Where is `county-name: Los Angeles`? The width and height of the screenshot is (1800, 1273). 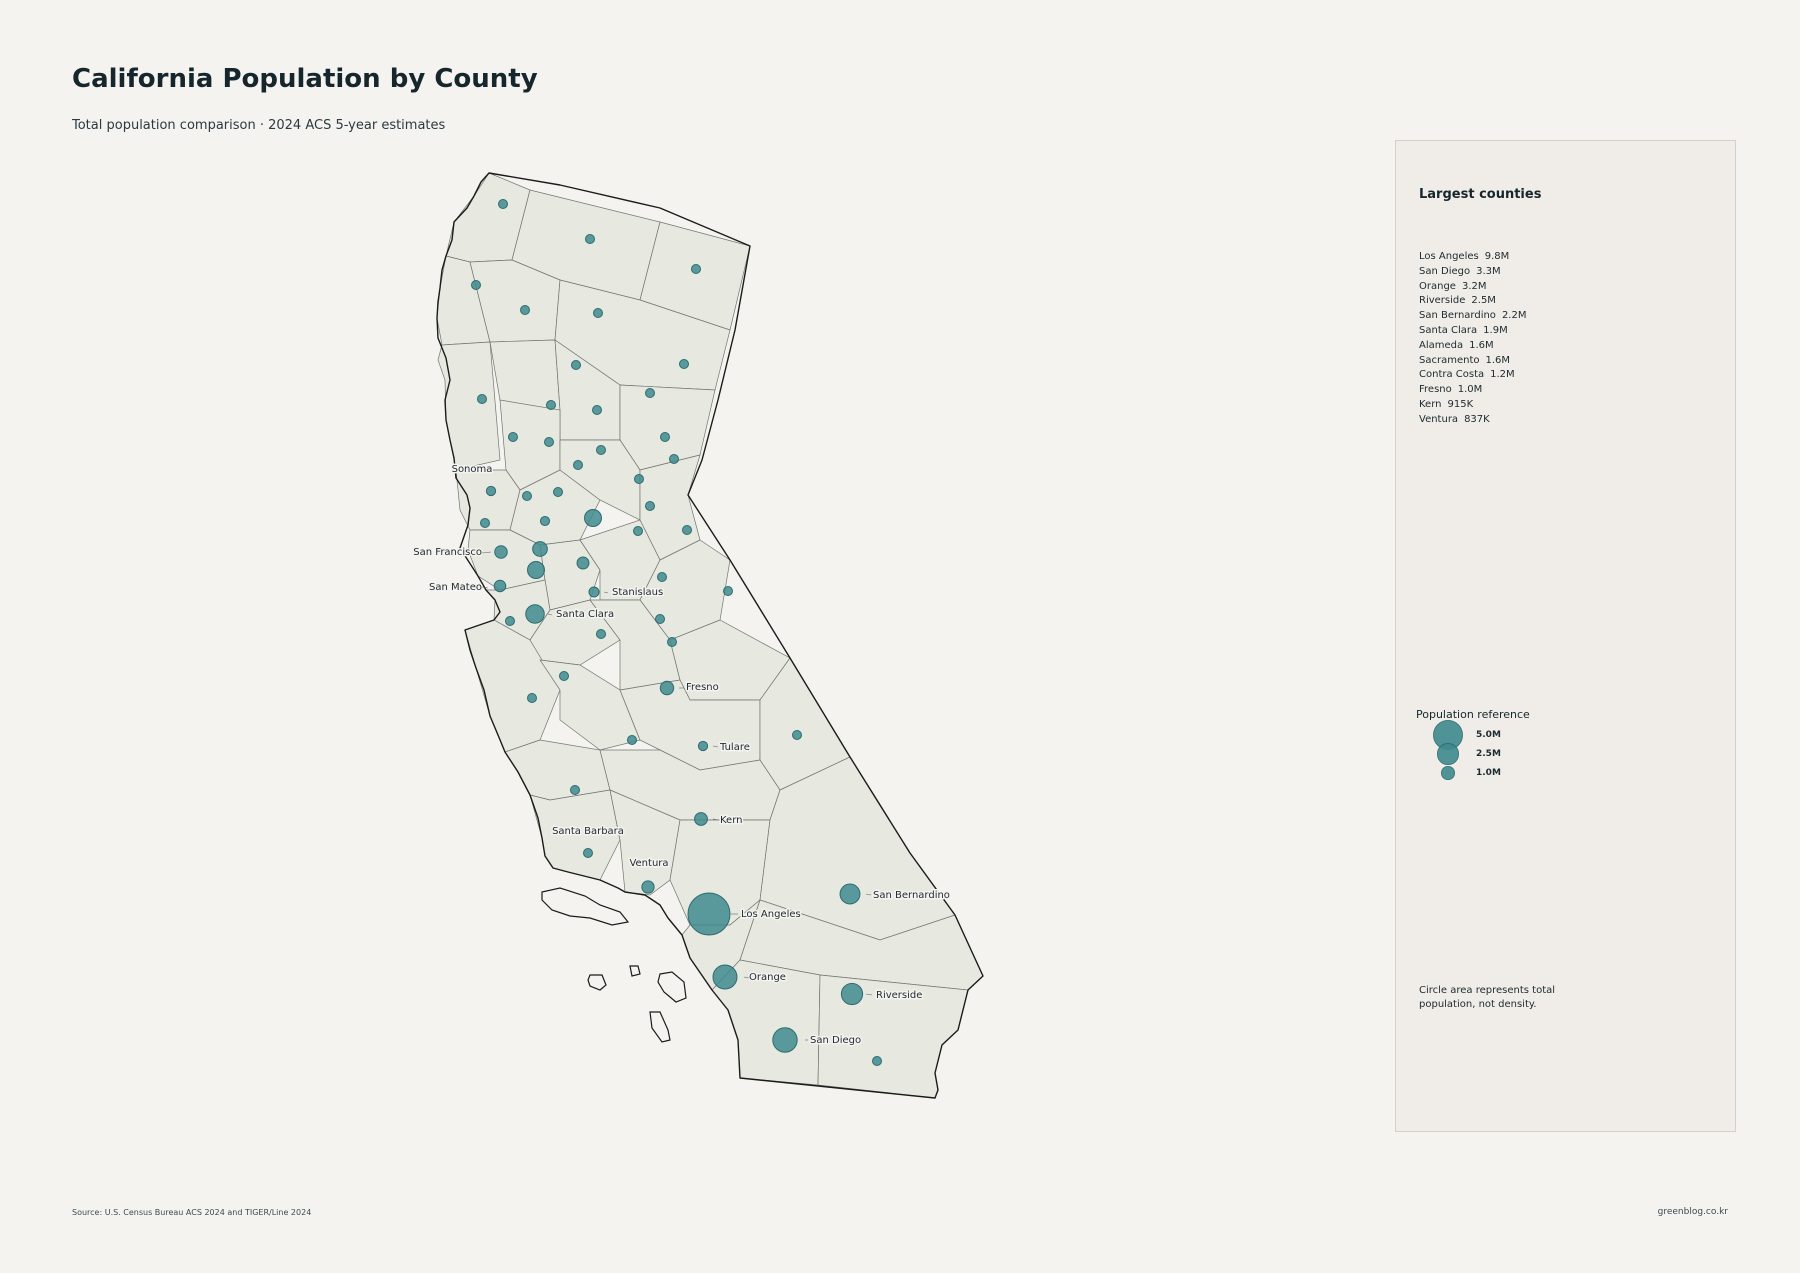 county-name: Los Angeles is located at coordinates (1449, 256).